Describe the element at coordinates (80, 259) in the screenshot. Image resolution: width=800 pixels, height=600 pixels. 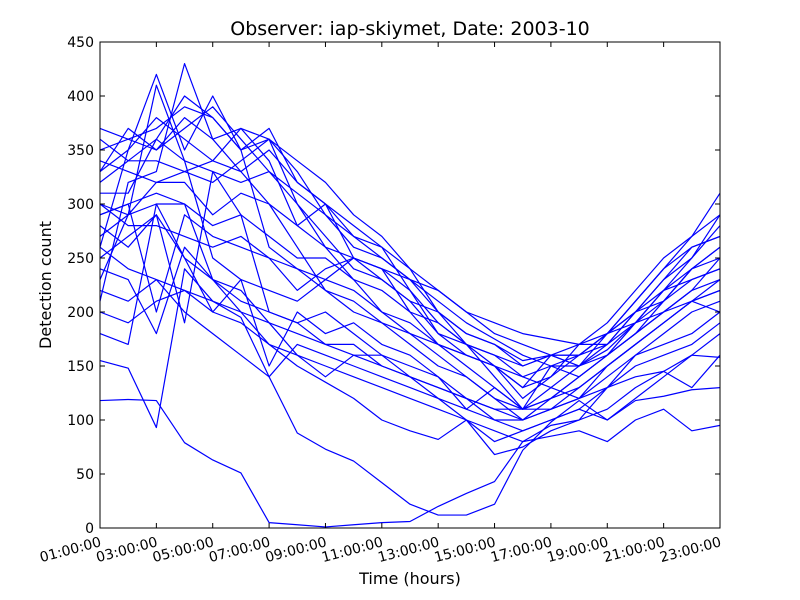
I see `y-tick-label: 250` at that location.